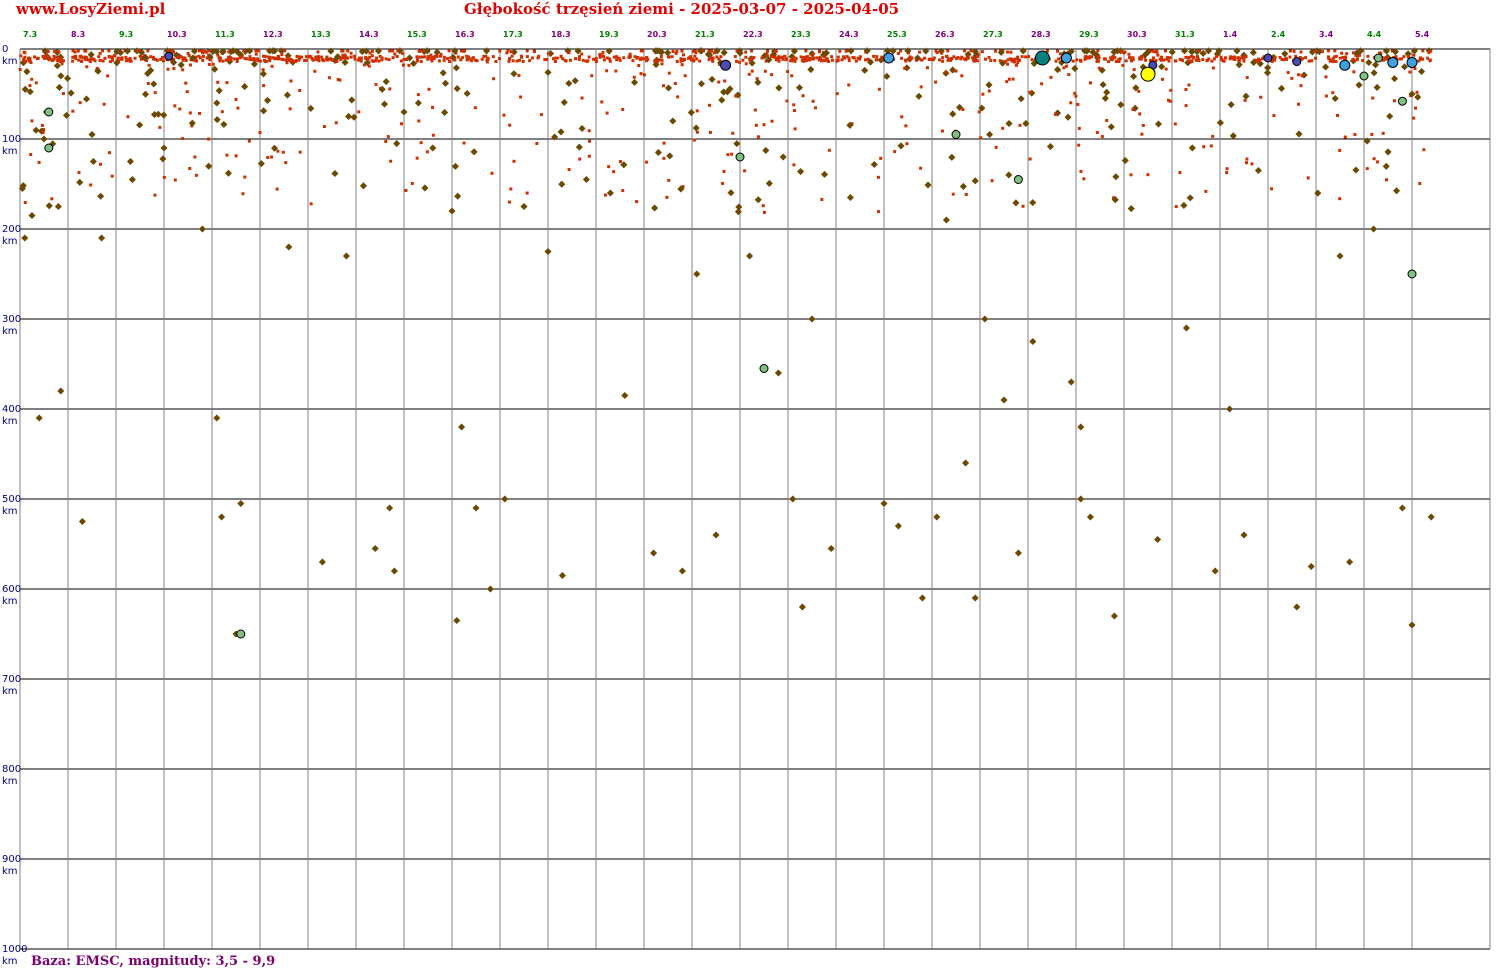 This screenshot has height=980, width=1500. What do you see at coordinates (897, 34) in the screenshot?
I see `x-tick-label: 25.3` at bounding box center [897, 34].